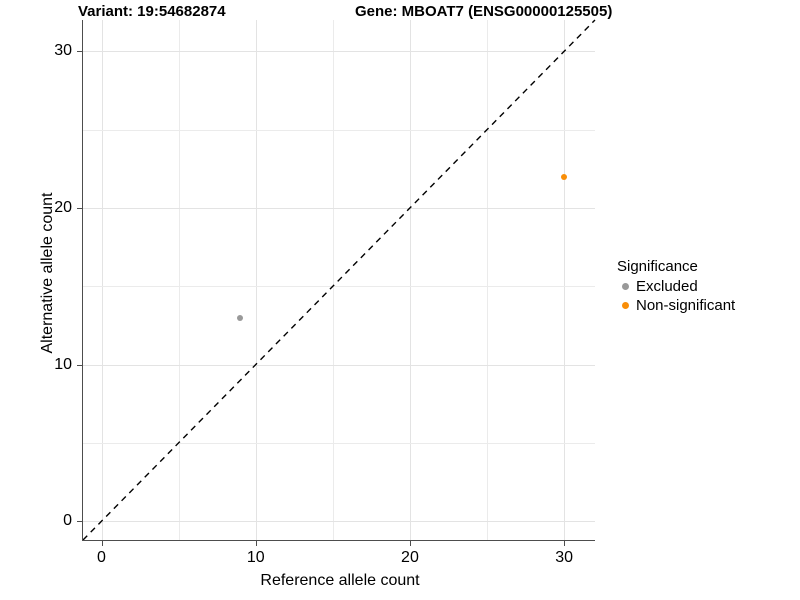  I want to click on legend-entries: Excluded Non-significant, so click(707, 296).